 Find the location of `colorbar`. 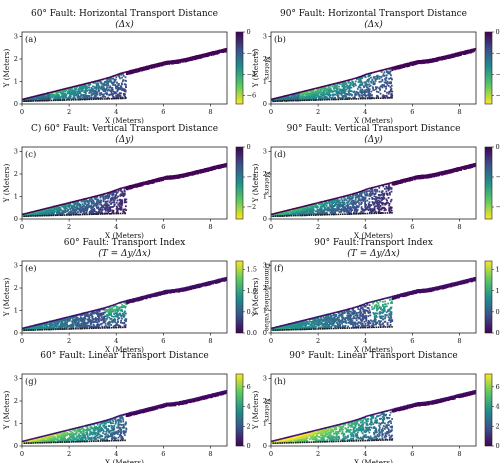

colorbar is located at coordinates (239, 68).